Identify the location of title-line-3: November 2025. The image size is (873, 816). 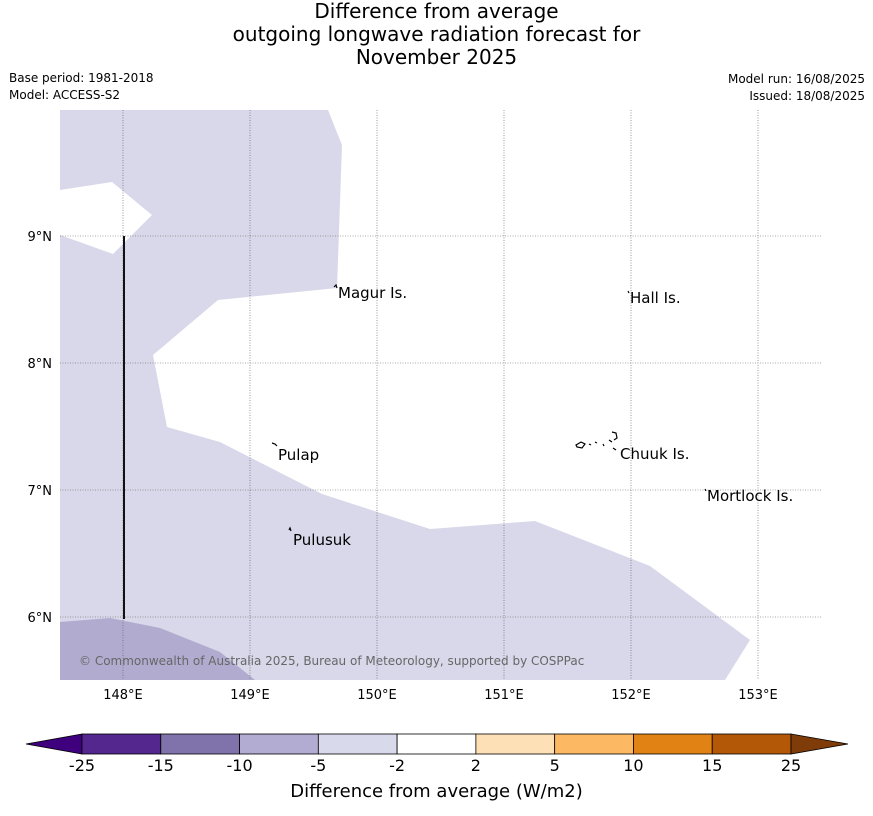
(436, 57).